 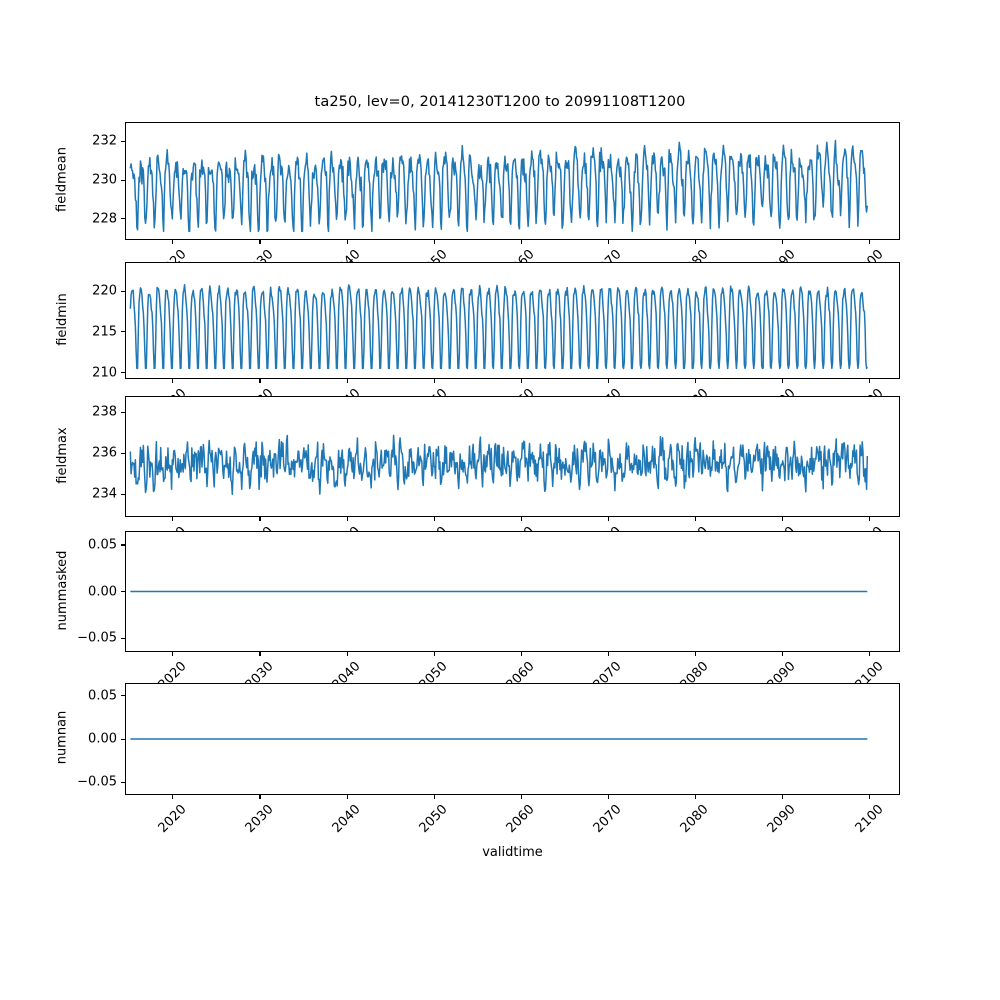 What do you see at coordinates (104, 180) in the screenshot?
I see `y-tick-label: 230` at bounding box center [104, 180].